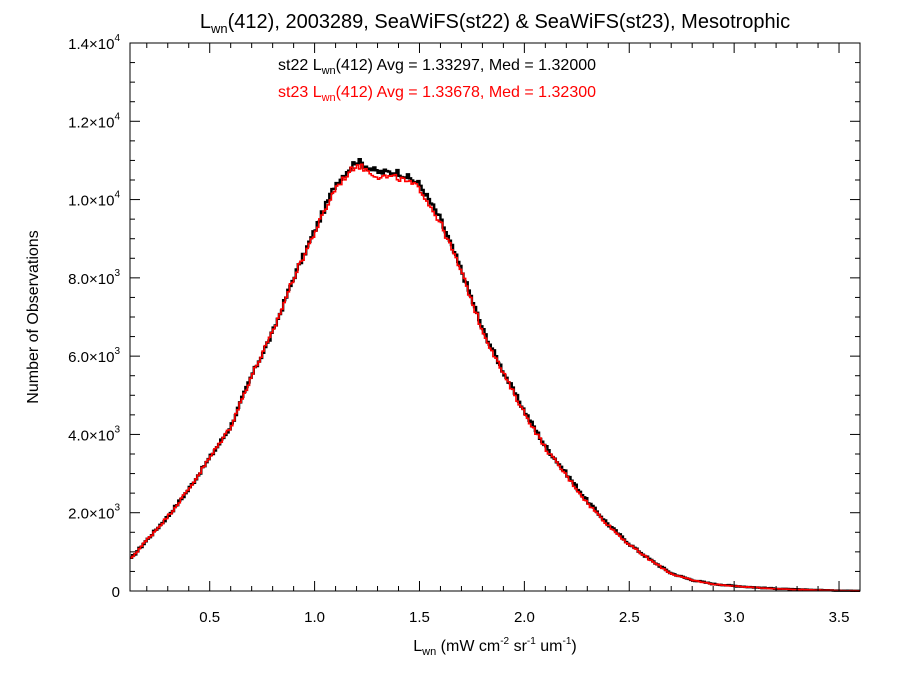  What do you see at coordinates (94, 356) in the screenshot?
I see `y-tick-label: 6.0×10³` at bounding box center [94, 356].